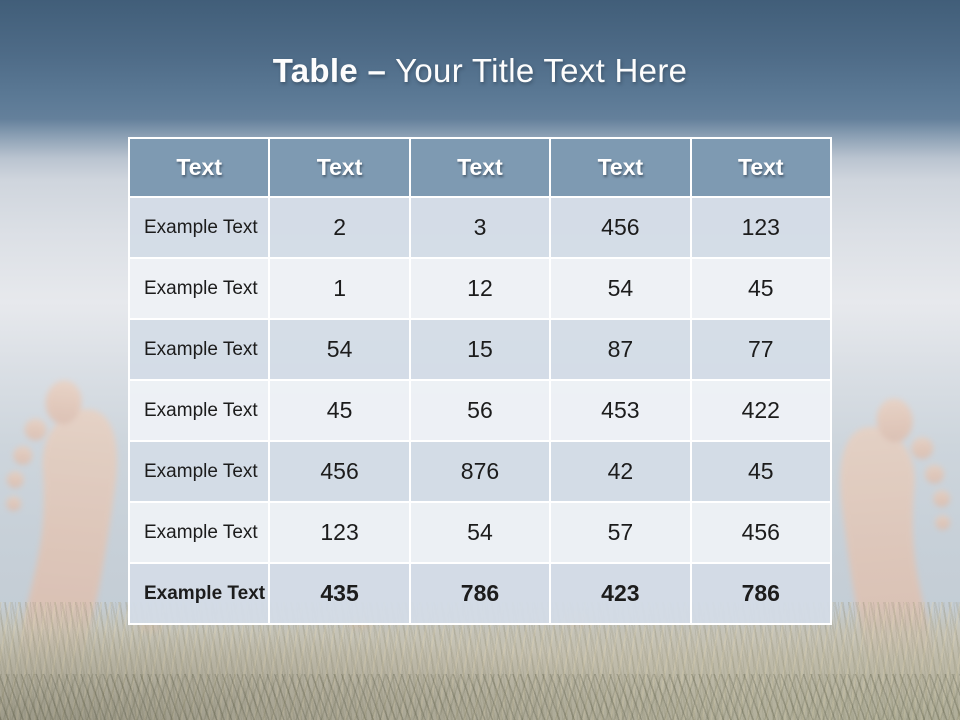 The image size is (960, 720). I want to click on table-header: Text Text Text Text Text, so click(480, 167).